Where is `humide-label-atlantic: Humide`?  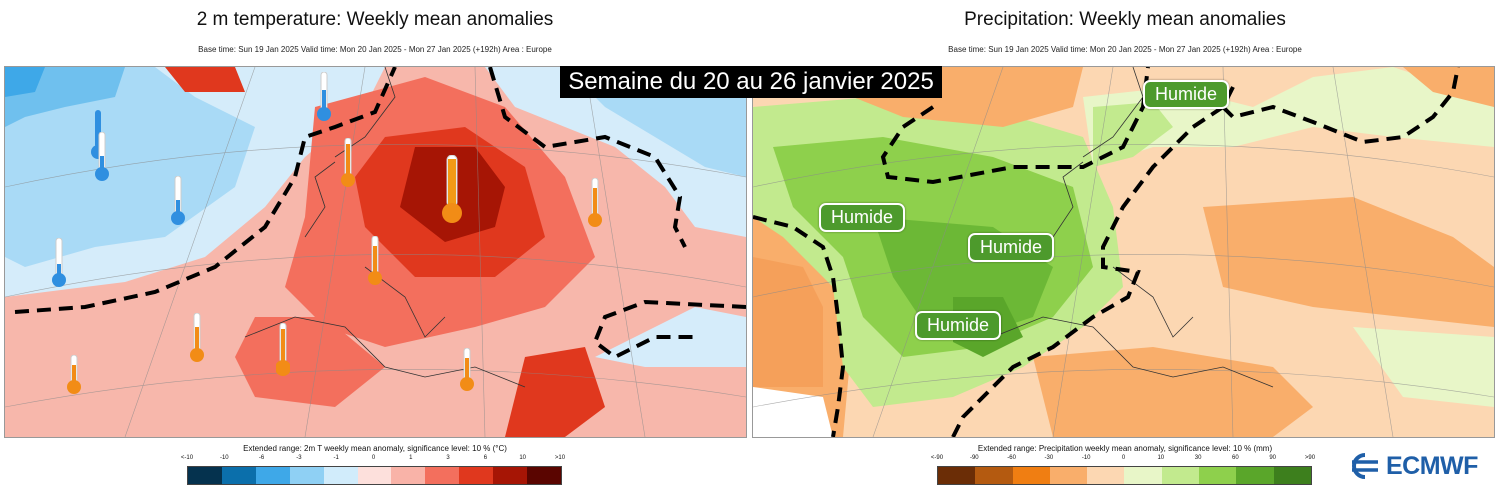 humide-label-atlantic: Humide is located at coordinates (862, 217).